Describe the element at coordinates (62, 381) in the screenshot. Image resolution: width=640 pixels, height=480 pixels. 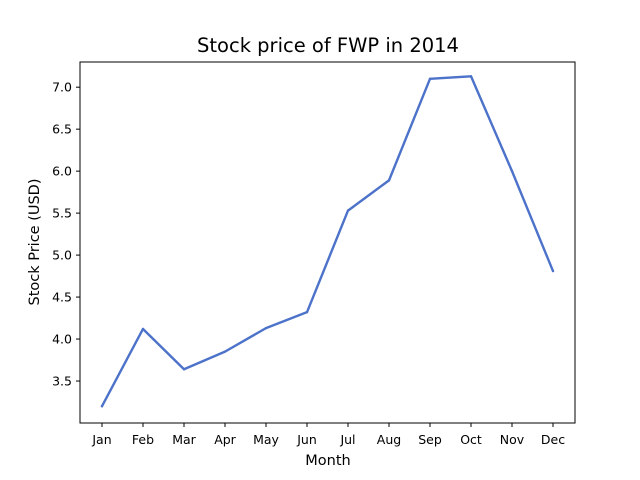
I see `y-tick-label: 3.5` at that location.